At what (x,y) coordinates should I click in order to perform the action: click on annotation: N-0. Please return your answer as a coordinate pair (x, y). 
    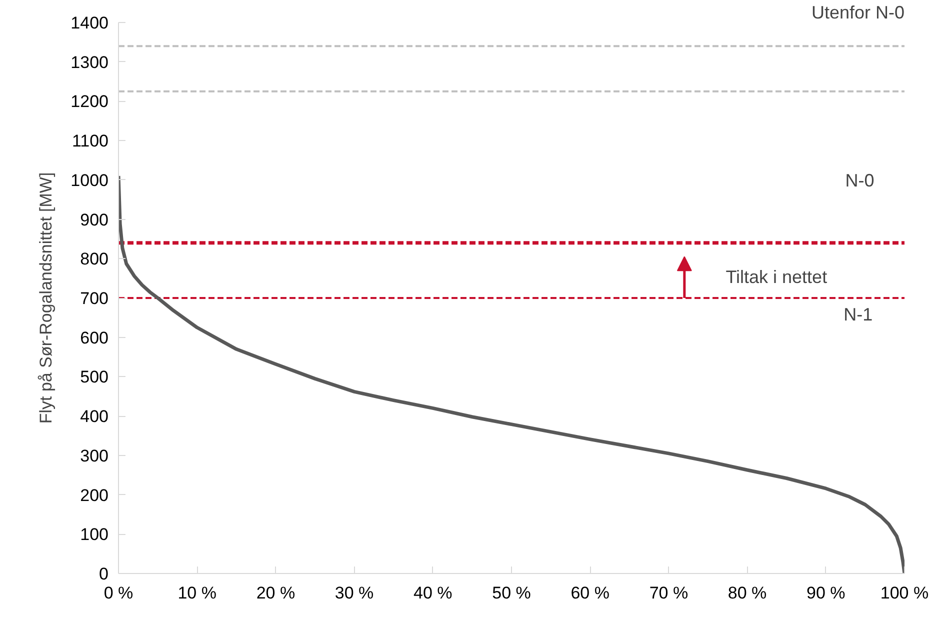
    Looking at the image, I should click on (859, 180).